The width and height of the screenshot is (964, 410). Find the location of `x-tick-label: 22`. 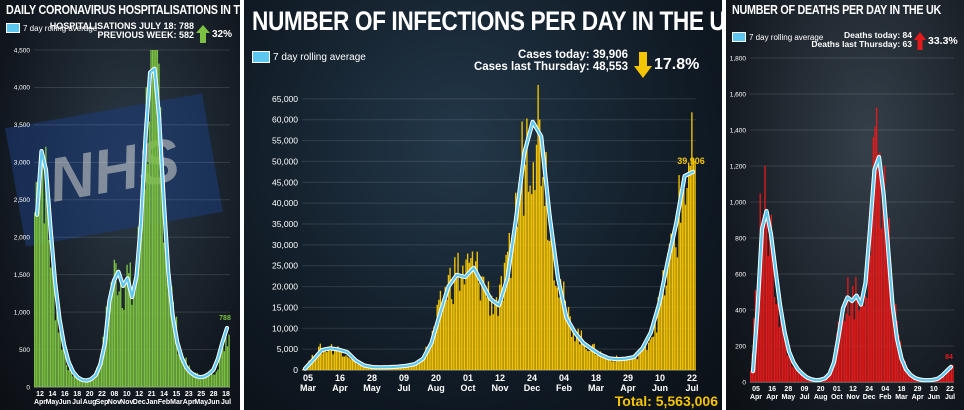

x-tick-label: 22 is located at coordinates (692, 378).